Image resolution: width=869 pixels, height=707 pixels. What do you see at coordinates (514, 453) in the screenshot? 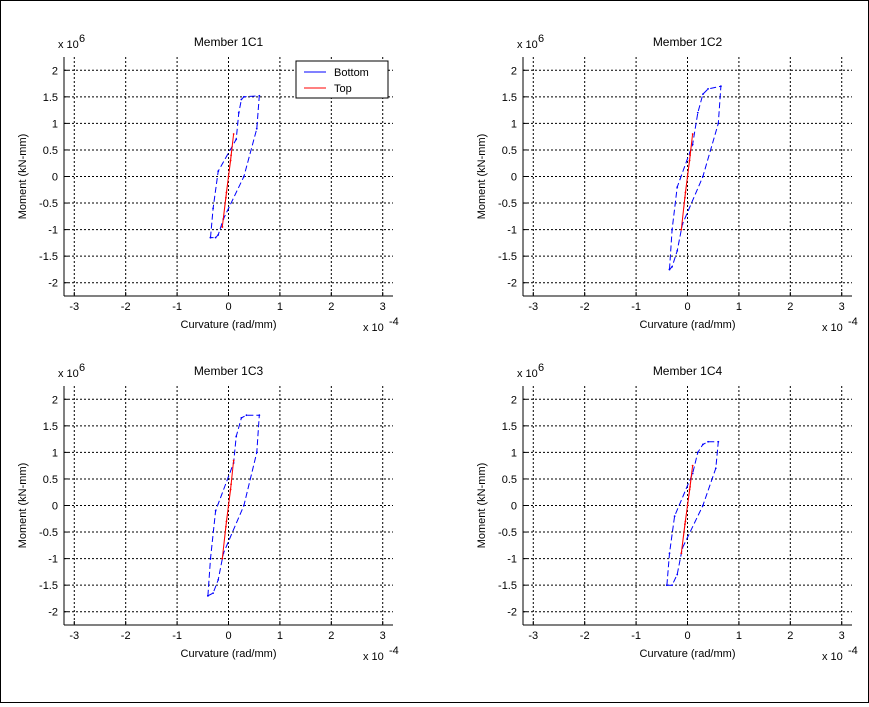
I see `y-tick-label: 1` at bounding box center [514, 453].